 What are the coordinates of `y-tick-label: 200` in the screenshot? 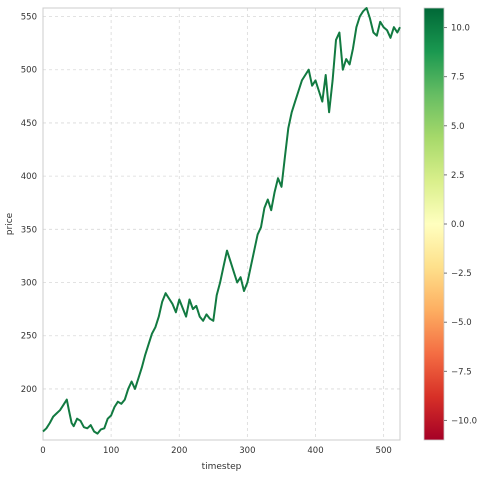 It's located at (29, 390).